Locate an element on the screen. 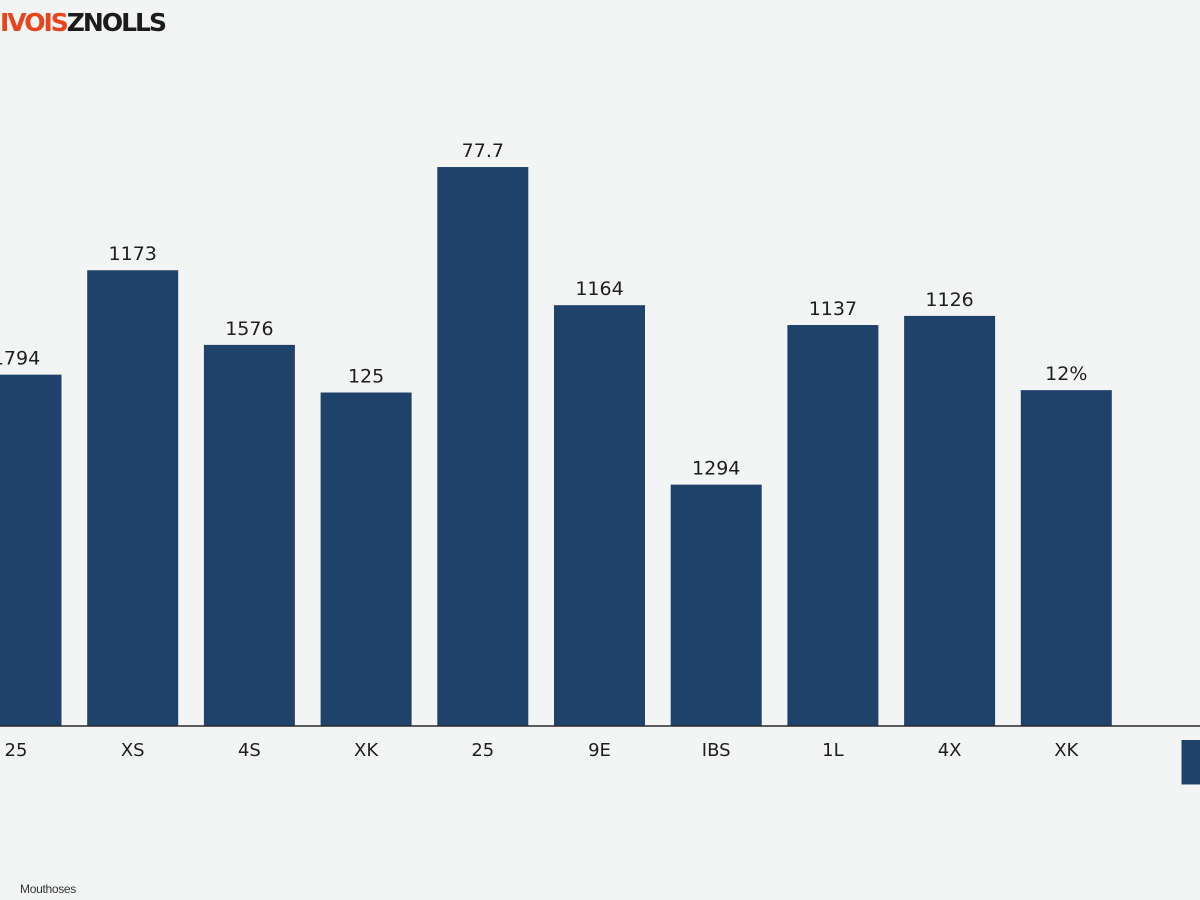 The width and height of the screenshot is (1200, 900). data-label-5: 1164 is located at coordinates (599, 289).